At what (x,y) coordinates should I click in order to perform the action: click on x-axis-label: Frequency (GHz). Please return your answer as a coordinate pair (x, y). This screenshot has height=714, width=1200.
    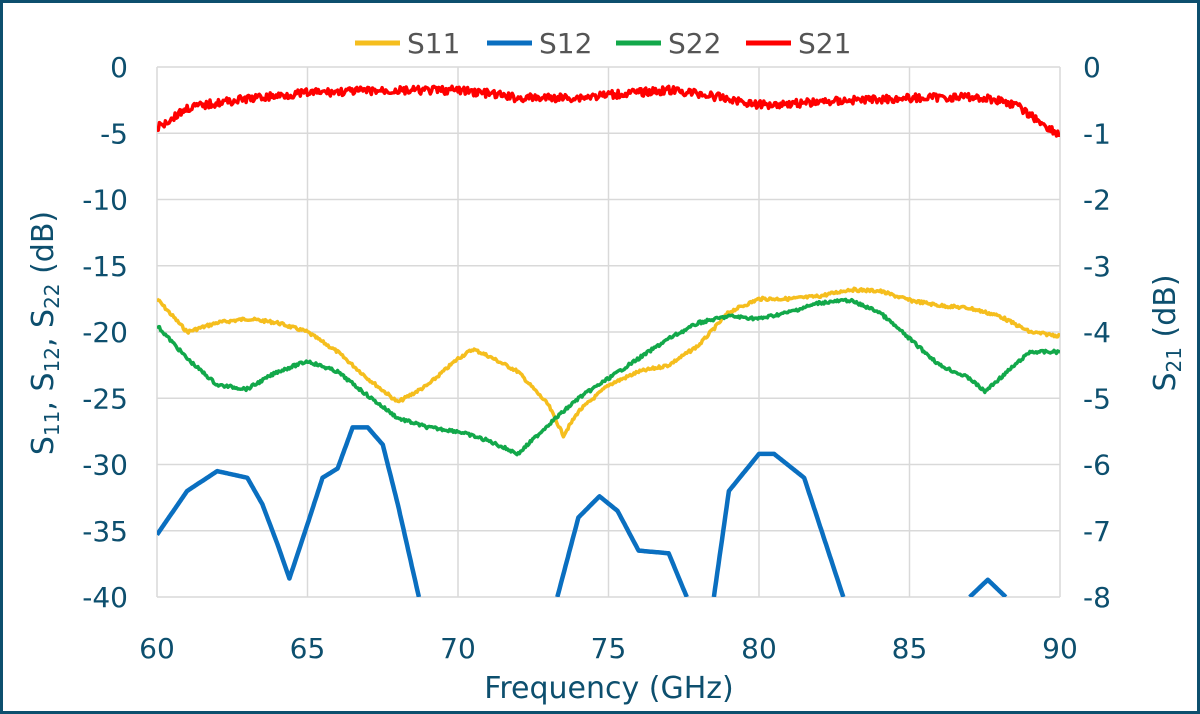
    Looking at the image, I should click on (608, 688).